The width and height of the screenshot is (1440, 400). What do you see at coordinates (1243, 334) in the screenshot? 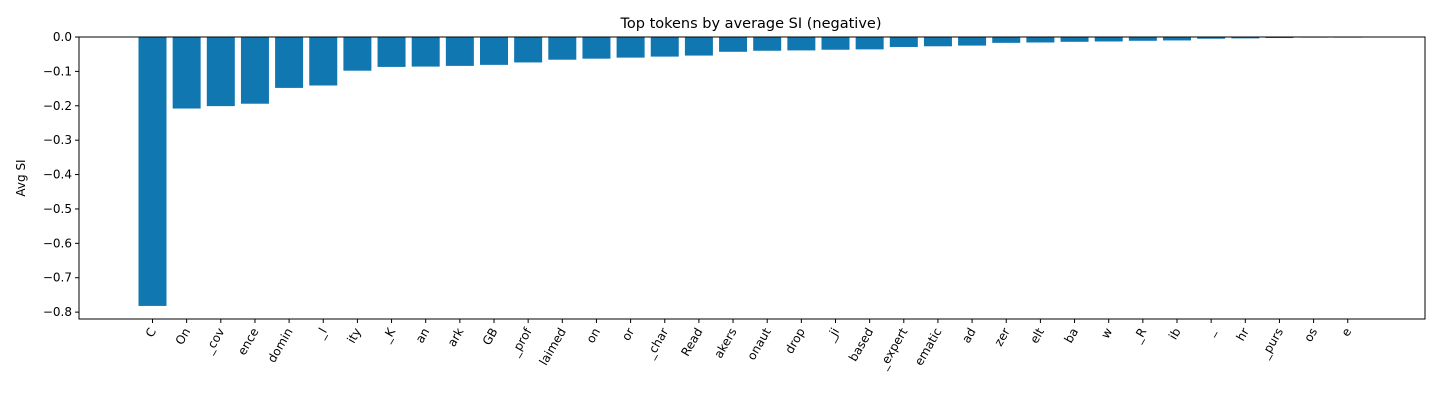
I see `x-tick-label: hr` at bounding box center [1243, 334].